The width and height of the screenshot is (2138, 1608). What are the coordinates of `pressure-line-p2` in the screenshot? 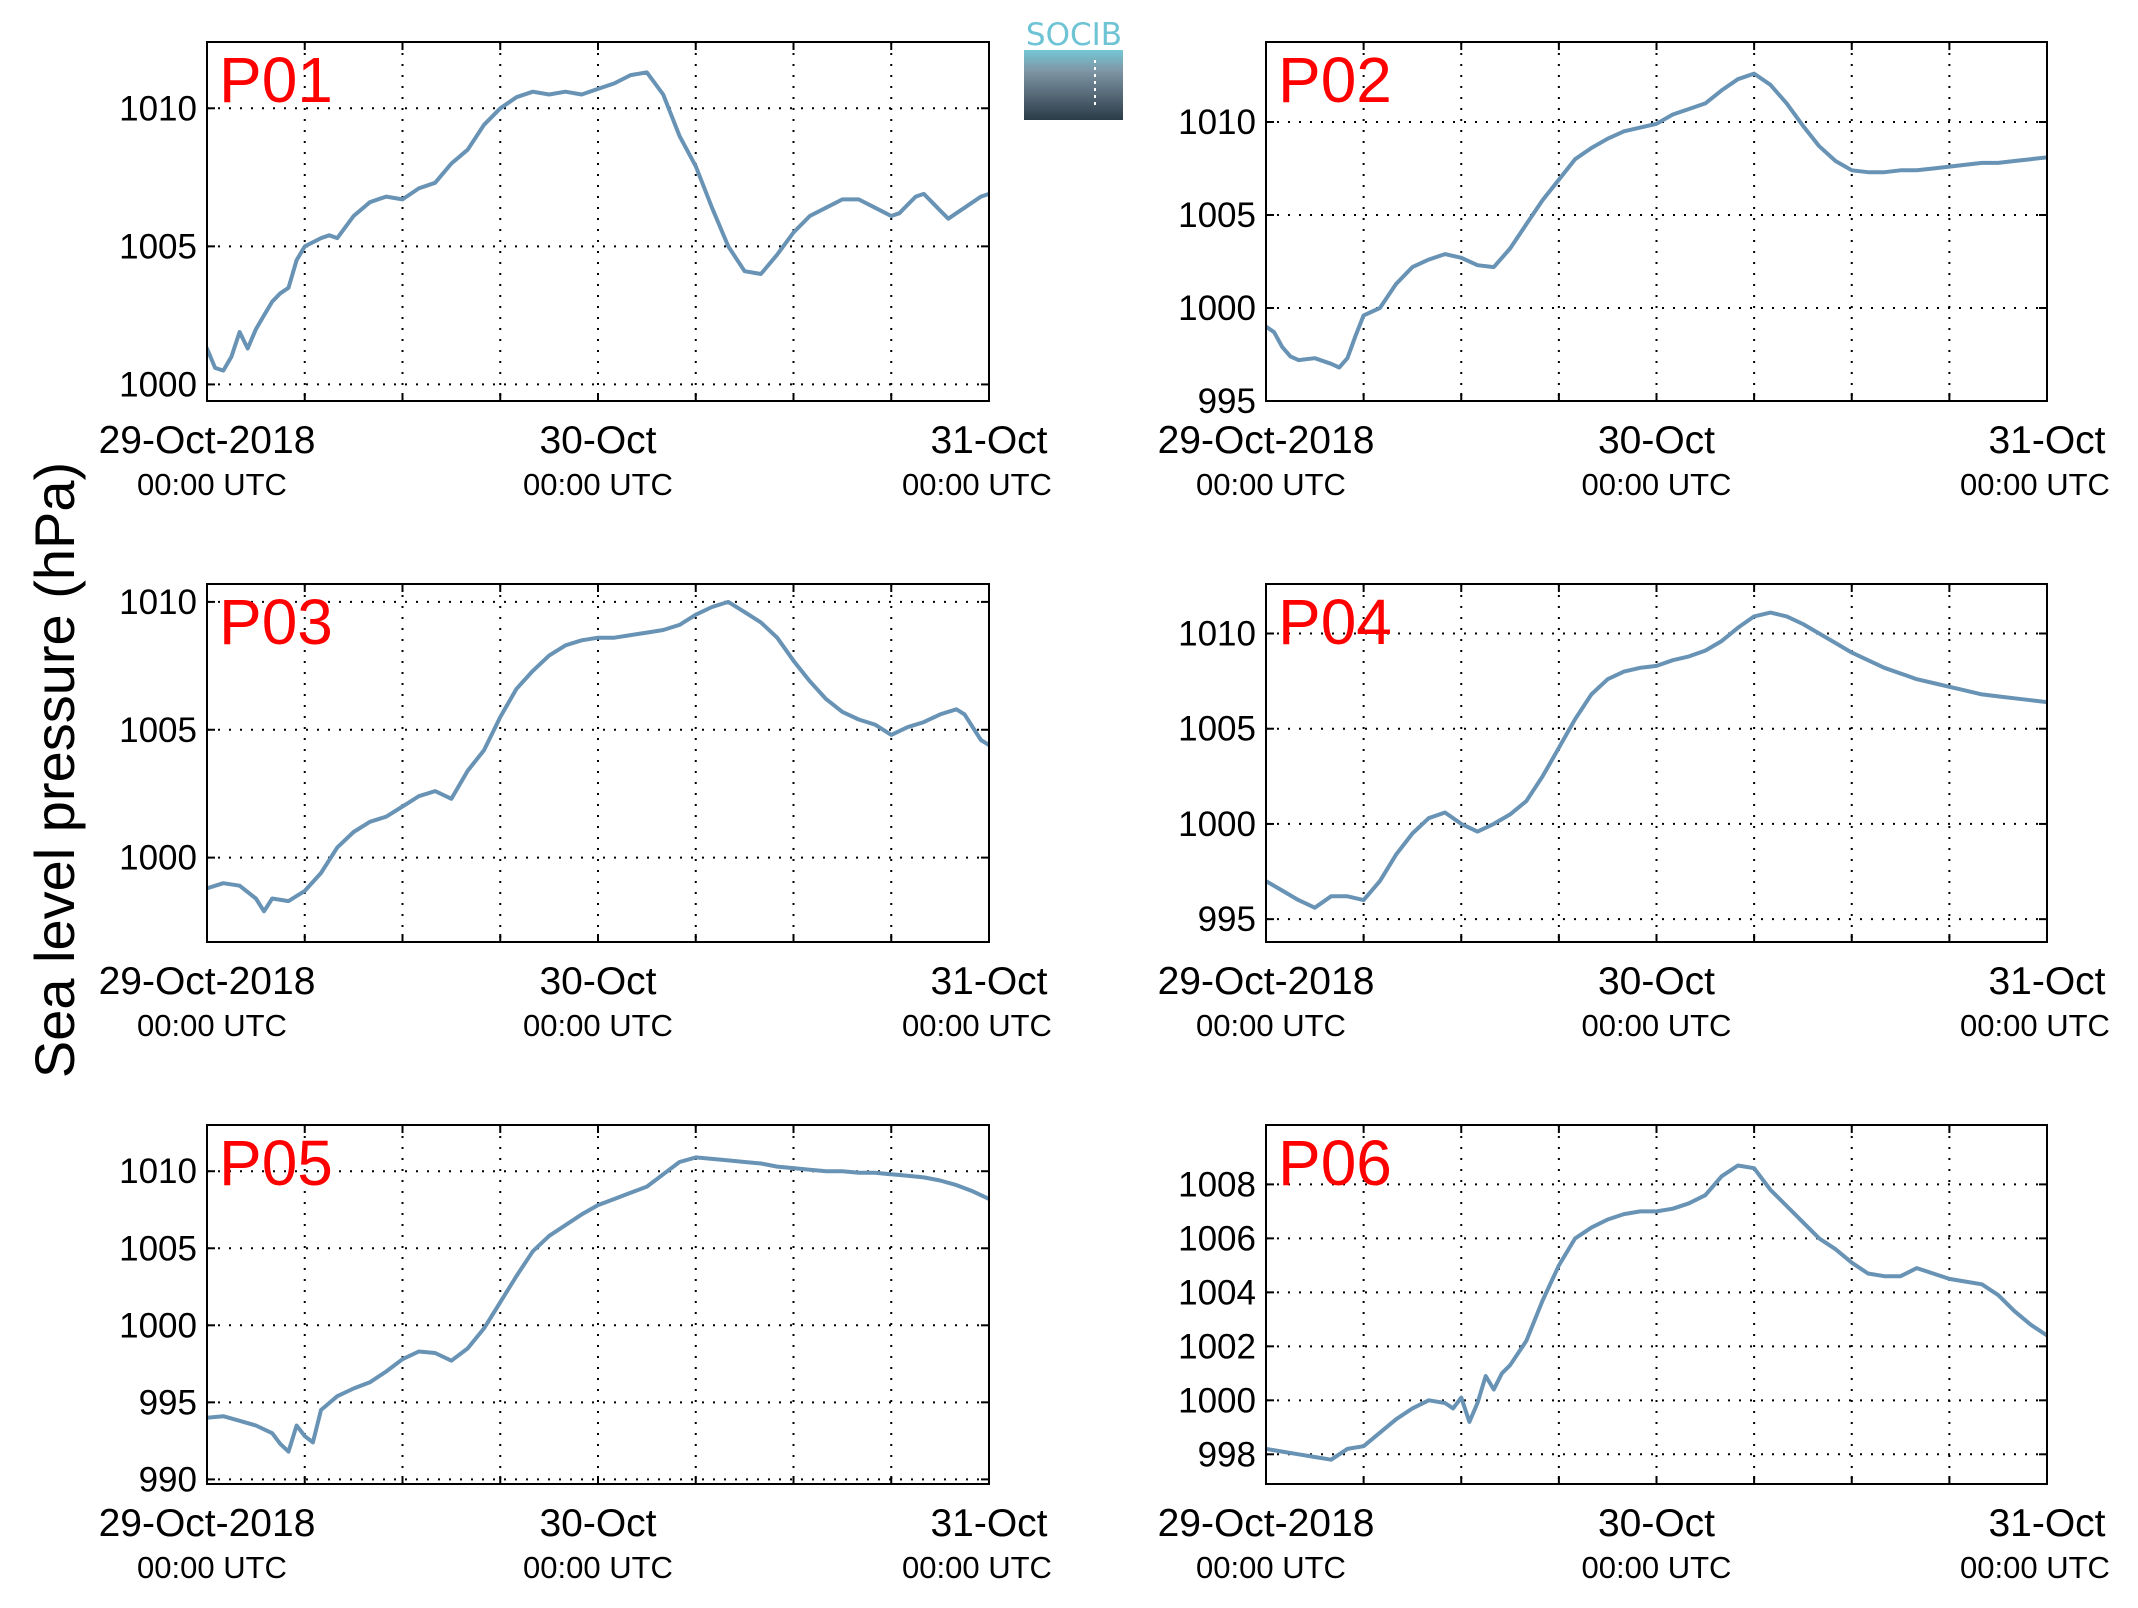 It's located at (1656, 220).